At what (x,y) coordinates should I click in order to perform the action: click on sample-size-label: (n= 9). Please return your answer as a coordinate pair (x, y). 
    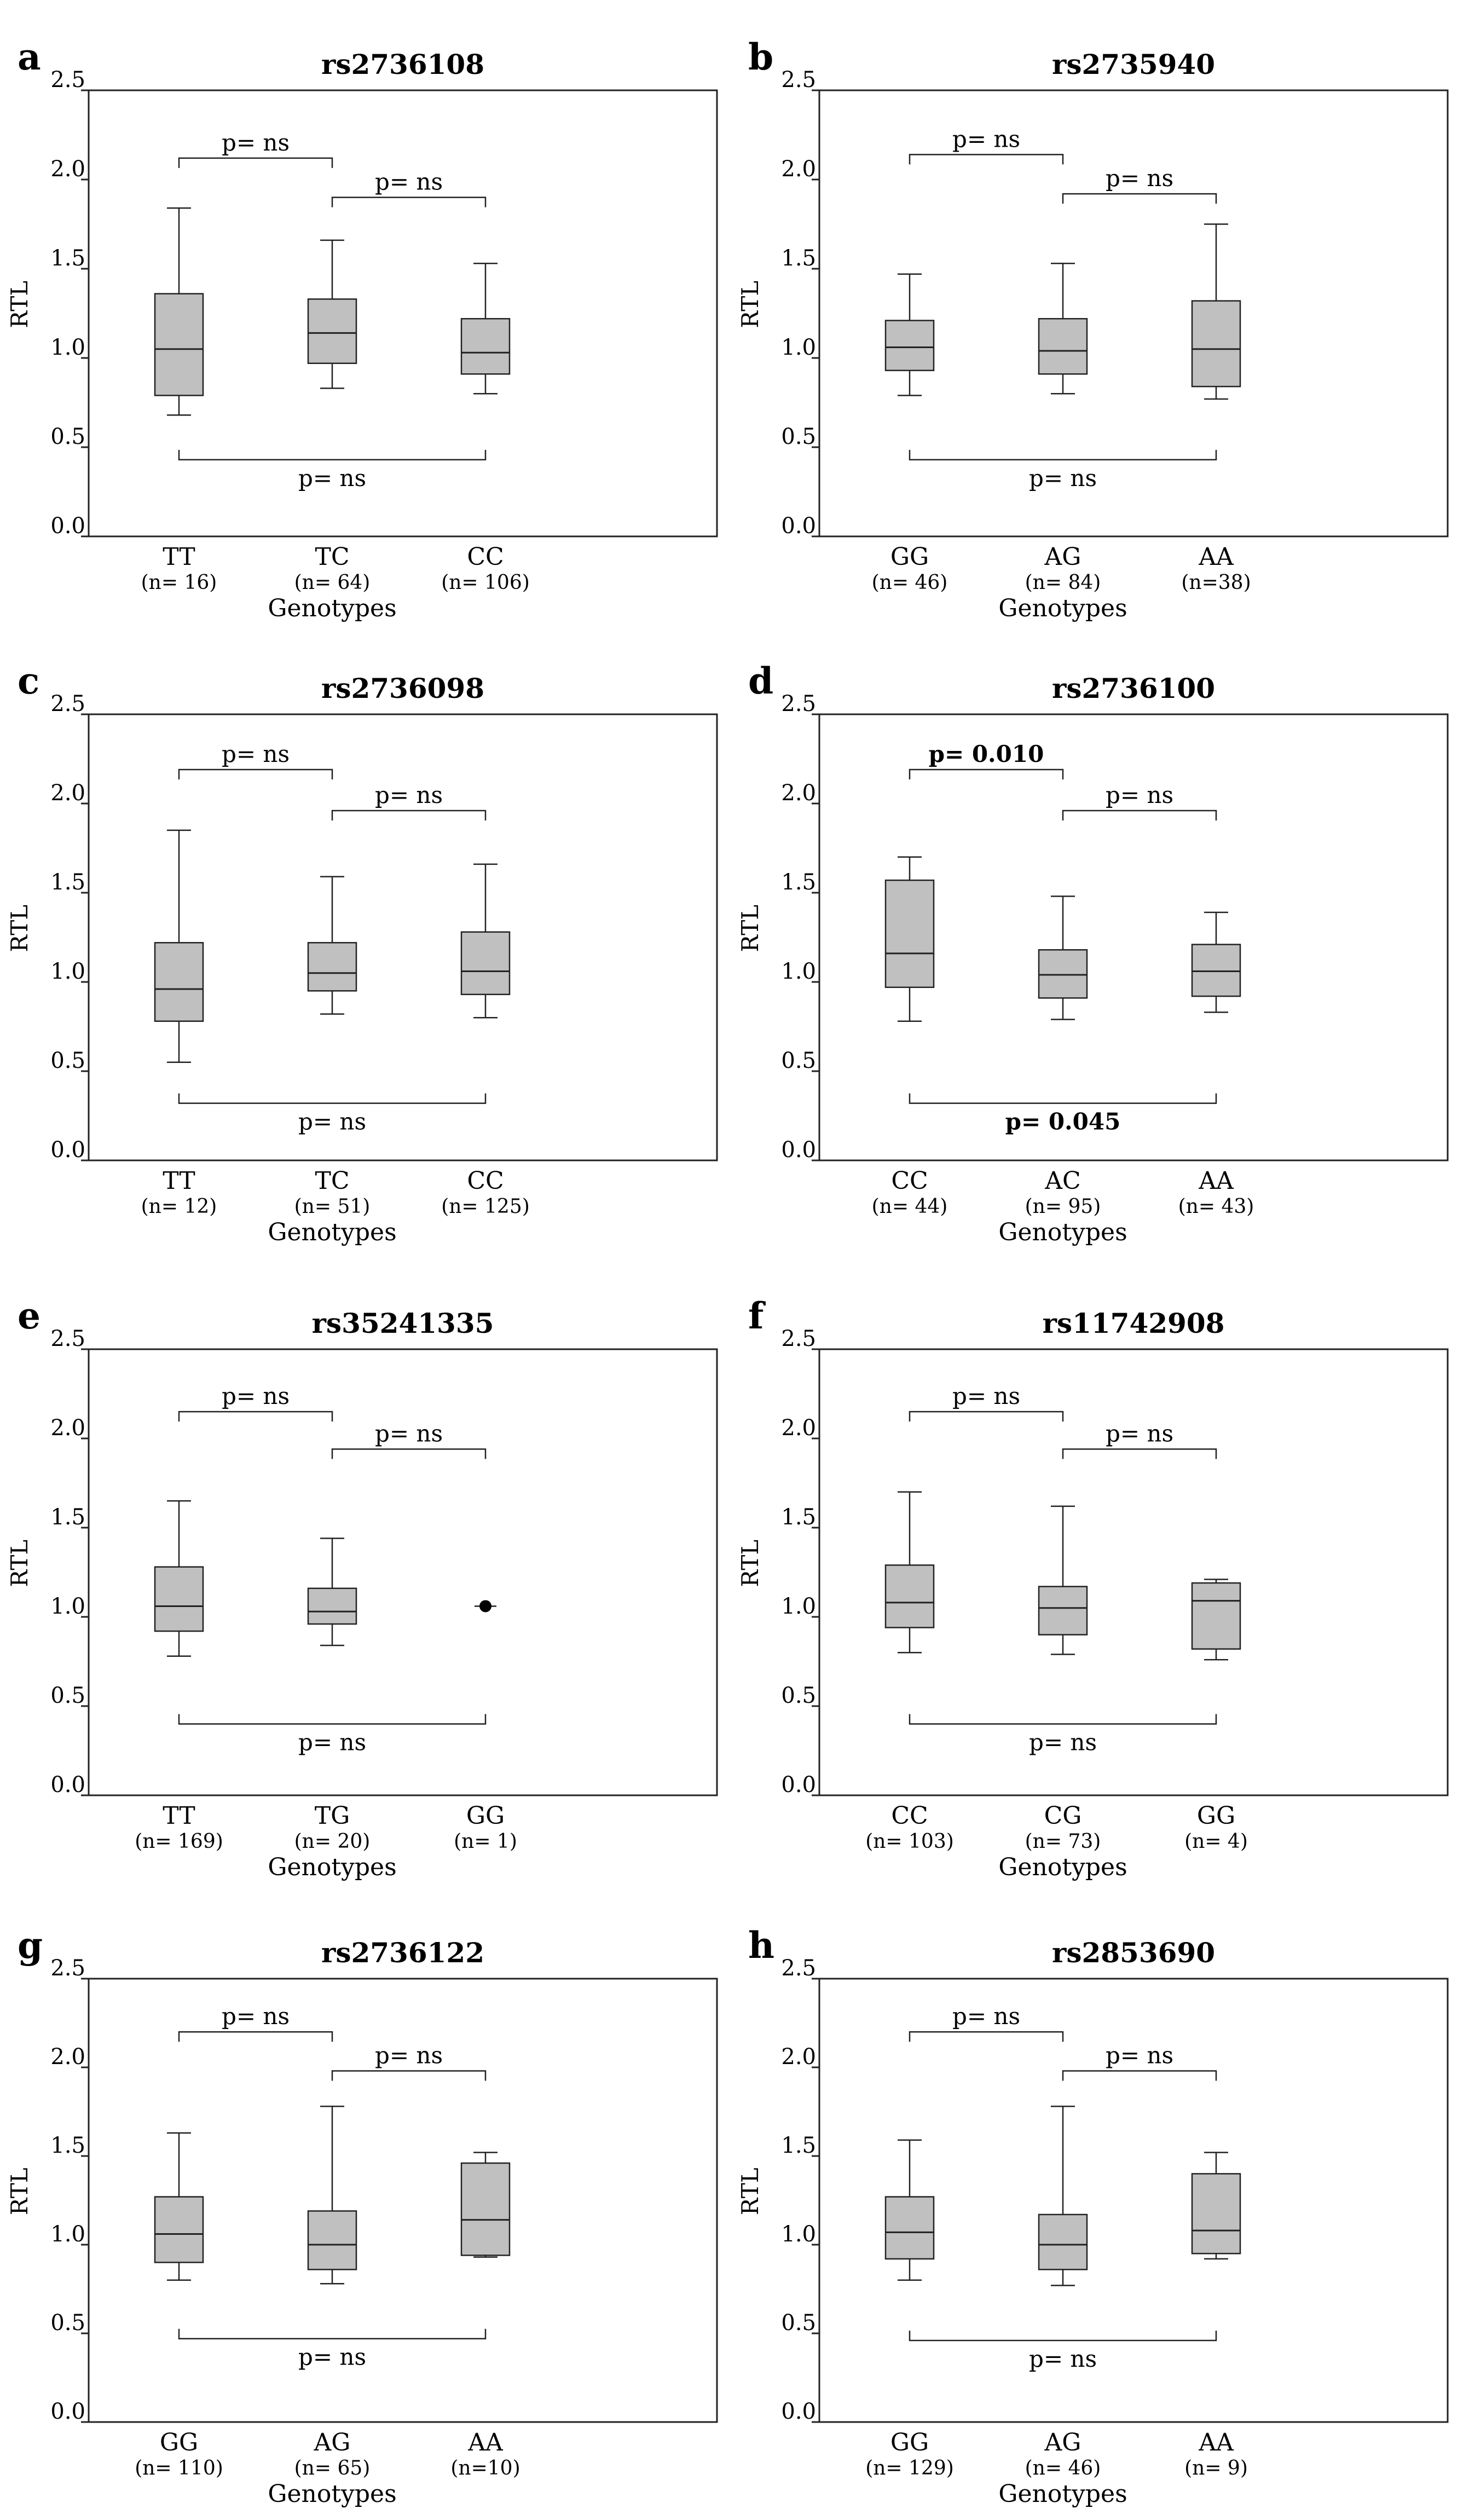
    Looking at the image, I should click on (1216, 2468).